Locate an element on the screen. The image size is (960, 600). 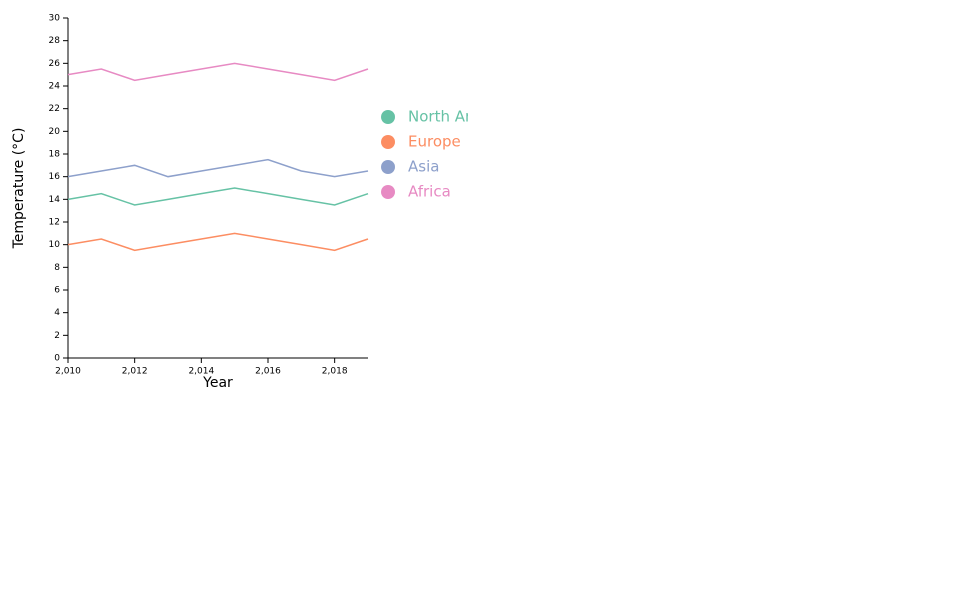
legend: North America Europe Asia Africa is located at coordinates (449, 154).